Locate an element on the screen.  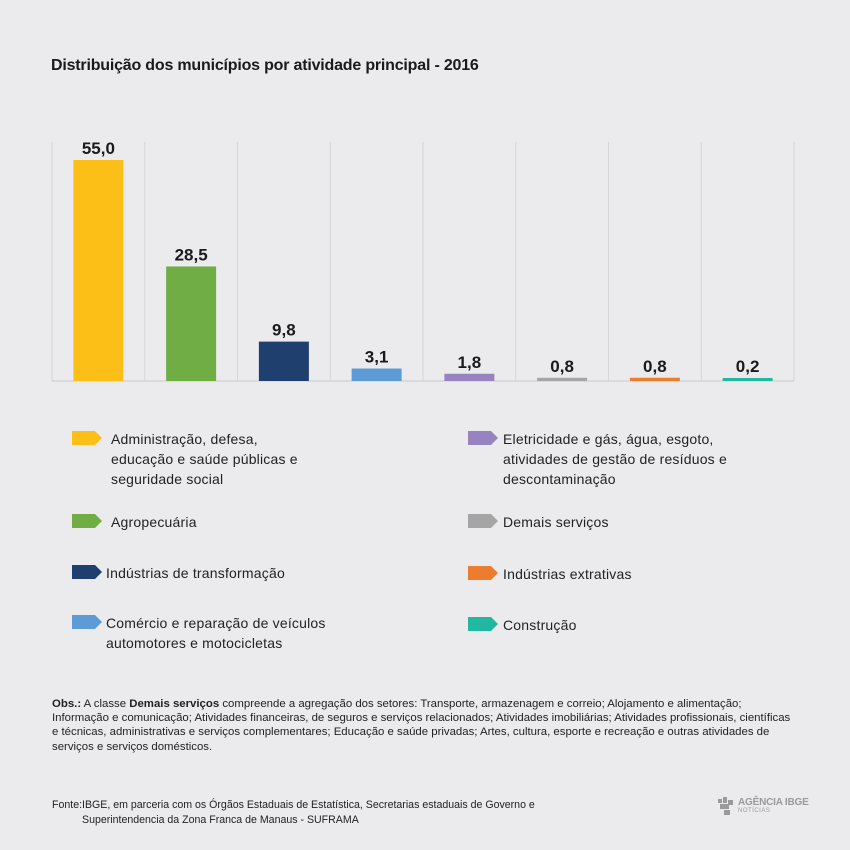
bar-value-label: 0,2 is located at coordinates (748, 366).